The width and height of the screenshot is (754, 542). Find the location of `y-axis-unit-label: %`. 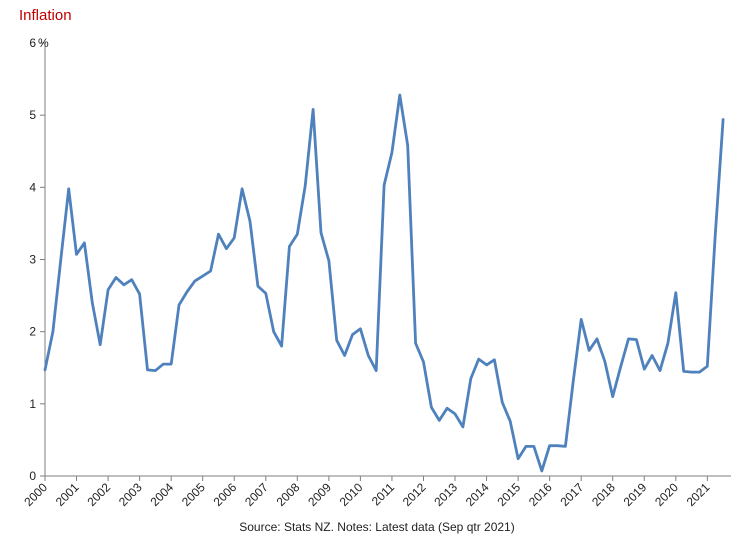

y-axis-unit-label: % is located at coordinates (43, 43).